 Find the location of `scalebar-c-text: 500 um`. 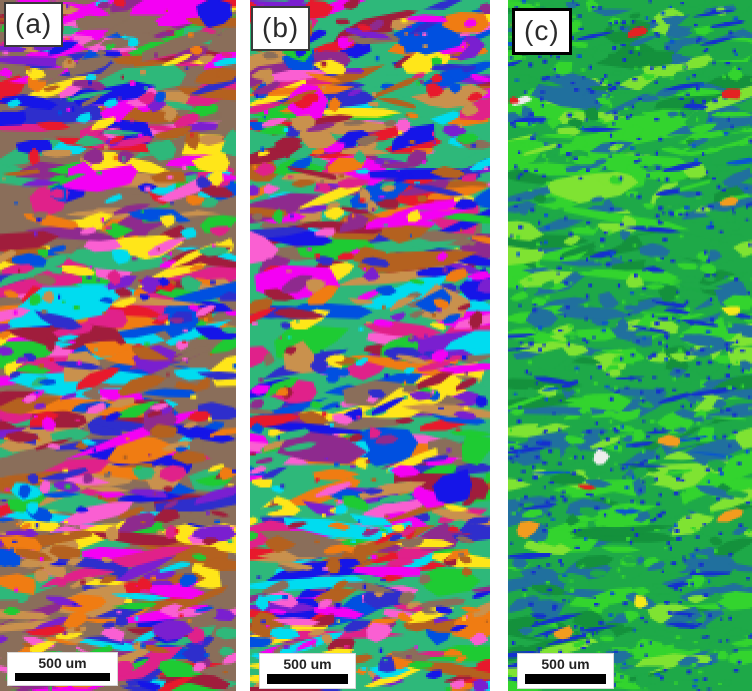

scalebar-c-text: 500 um is located at coordinates (565, 664).